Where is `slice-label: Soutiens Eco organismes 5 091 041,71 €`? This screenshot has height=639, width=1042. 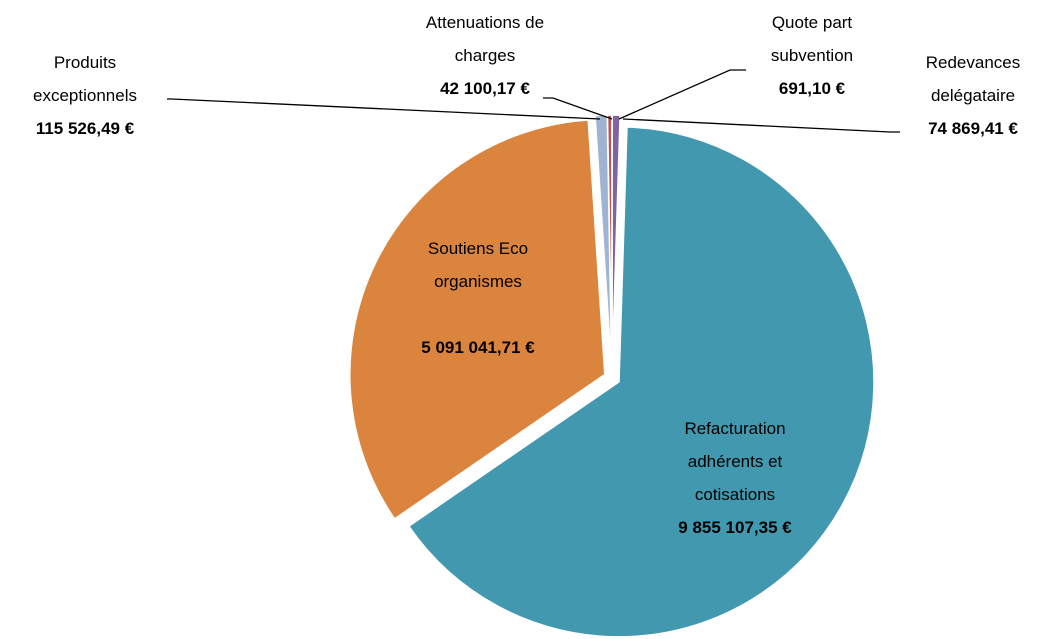 slice-label: Soutiens Eco organismes 5 091 041,71 € is located at coordinates (478, 298).